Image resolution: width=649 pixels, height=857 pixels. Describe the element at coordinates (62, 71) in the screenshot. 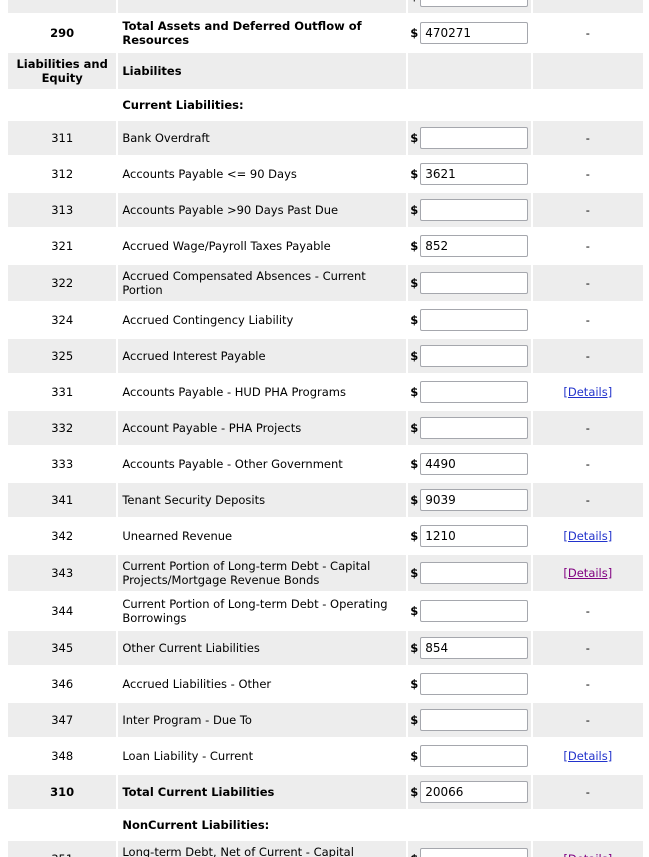

I see `line-item-number: Liabilities and Equity` at that location.